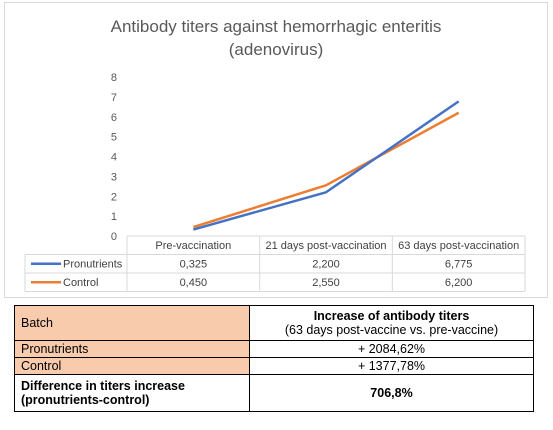  I want to click on series-line-pronutrients, so click(326, 165).